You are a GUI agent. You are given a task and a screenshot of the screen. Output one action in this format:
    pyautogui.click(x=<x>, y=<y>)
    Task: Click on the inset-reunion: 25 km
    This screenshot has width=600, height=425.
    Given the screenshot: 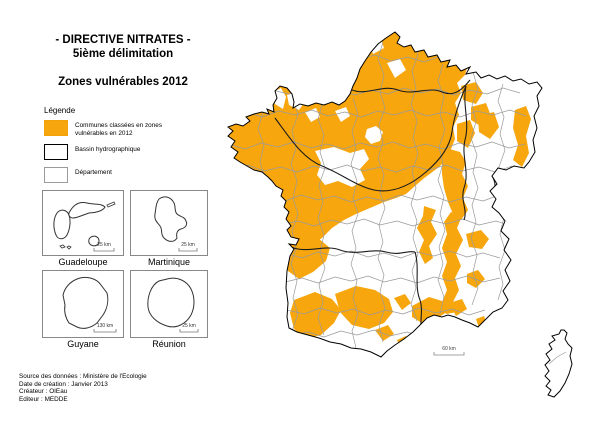 What is the action you would take?
    pyautogui.click(x=169, y=304)
    